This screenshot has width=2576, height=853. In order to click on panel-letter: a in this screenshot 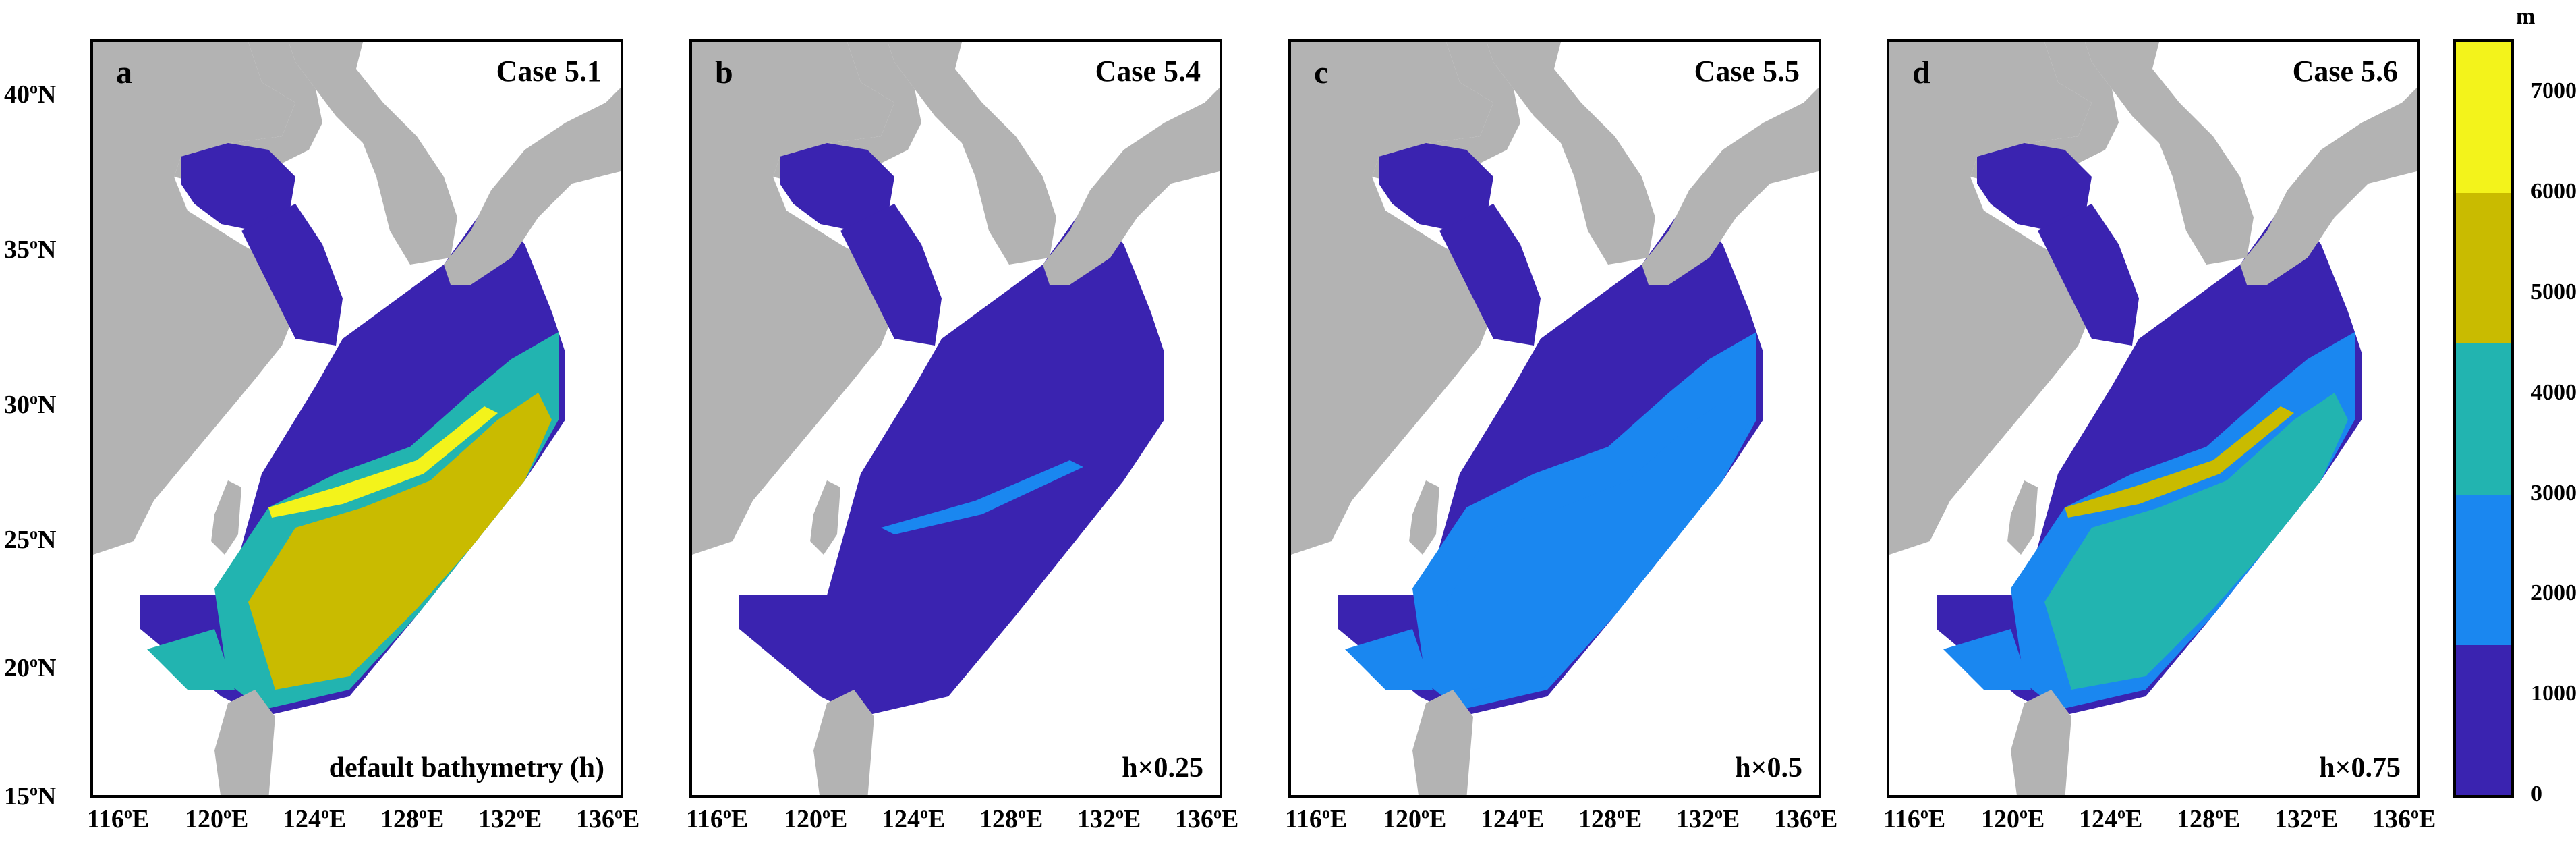, I will do `click(124, 73)`.